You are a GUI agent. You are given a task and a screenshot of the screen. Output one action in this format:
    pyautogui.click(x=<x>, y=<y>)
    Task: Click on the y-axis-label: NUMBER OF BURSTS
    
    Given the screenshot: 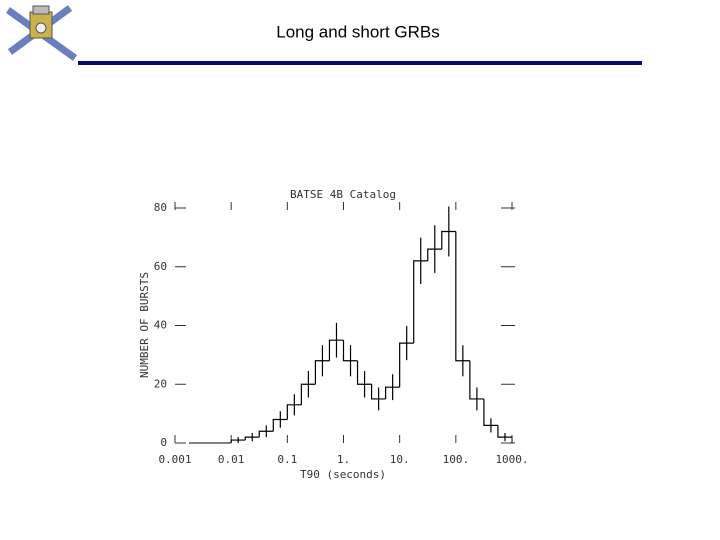 What is the action you would take?
    pyautogui.click(x=144, y=325)
    